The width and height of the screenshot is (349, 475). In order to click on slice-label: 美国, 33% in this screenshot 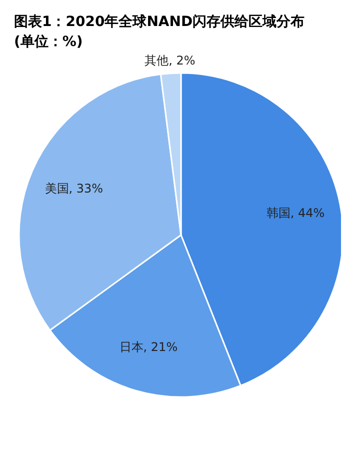, I will do `click(74, 189)`.